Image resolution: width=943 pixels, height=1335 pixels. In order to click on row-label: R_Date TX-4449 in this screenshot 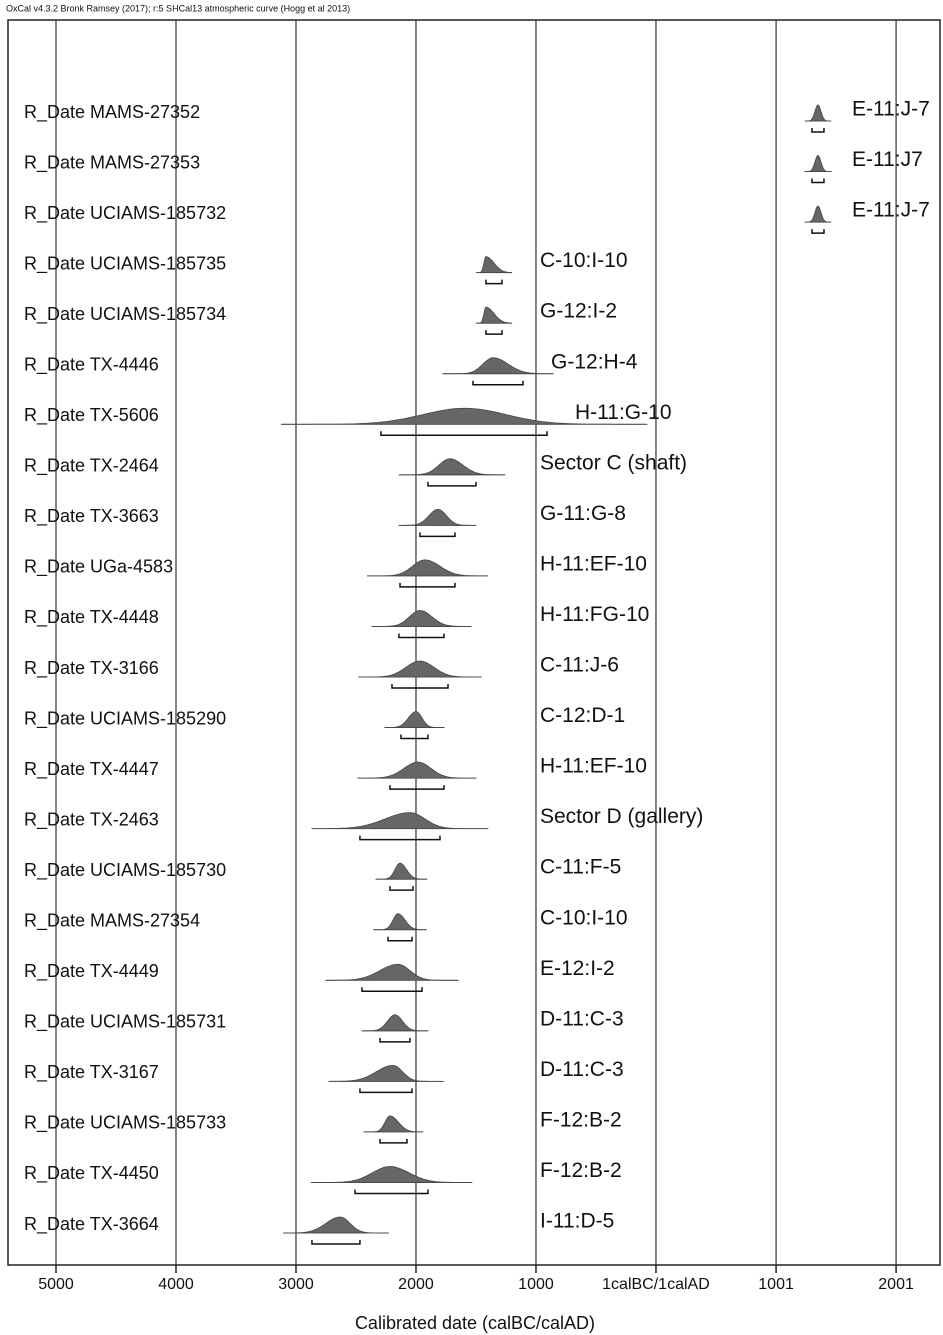, I will do `click(91, 971)`.